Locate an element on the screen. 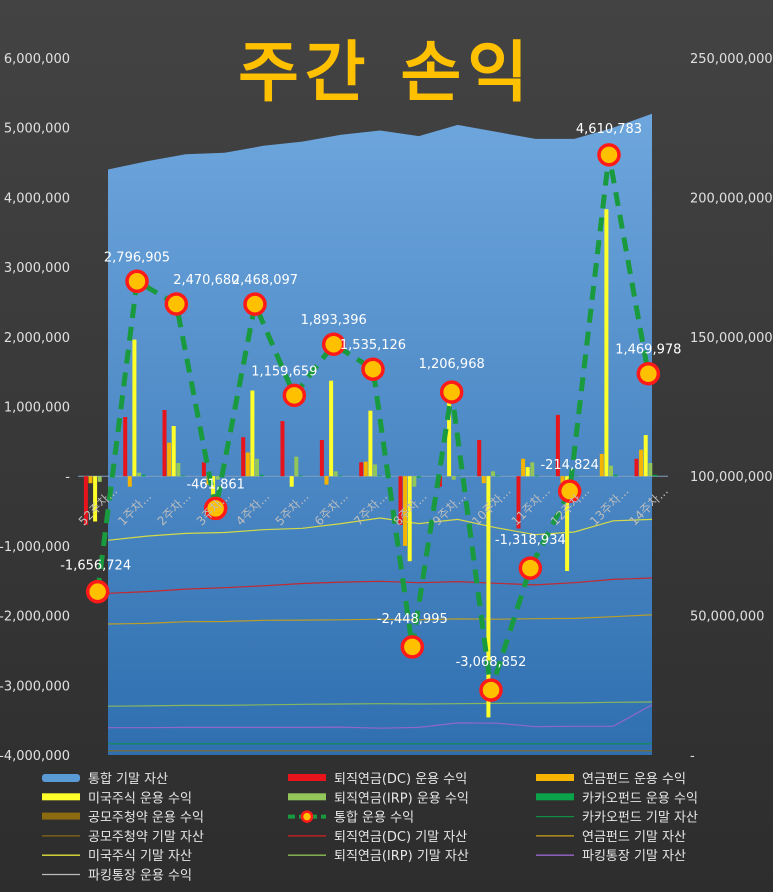  legend-label: 퇴직연금(DC) 기말 자산 is located at coordinates (400, 837).